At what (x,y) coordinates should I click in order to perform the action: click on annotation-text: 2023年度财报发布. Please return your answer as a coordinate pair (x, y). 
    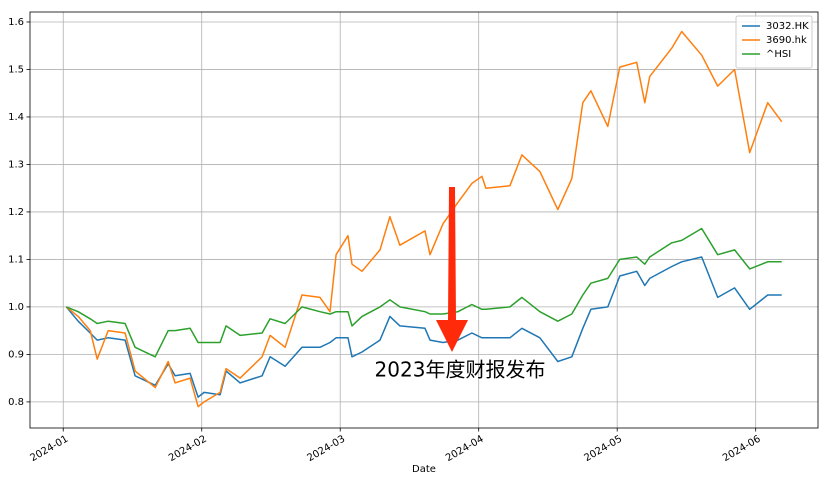
    Looking at the image, I should click on (460, 370).